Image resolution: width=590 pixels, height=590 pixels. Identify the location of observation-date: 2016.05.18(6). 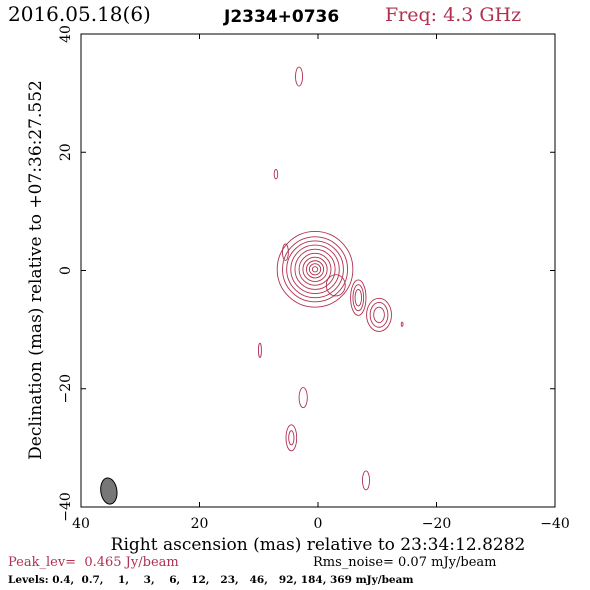
(79, 14).